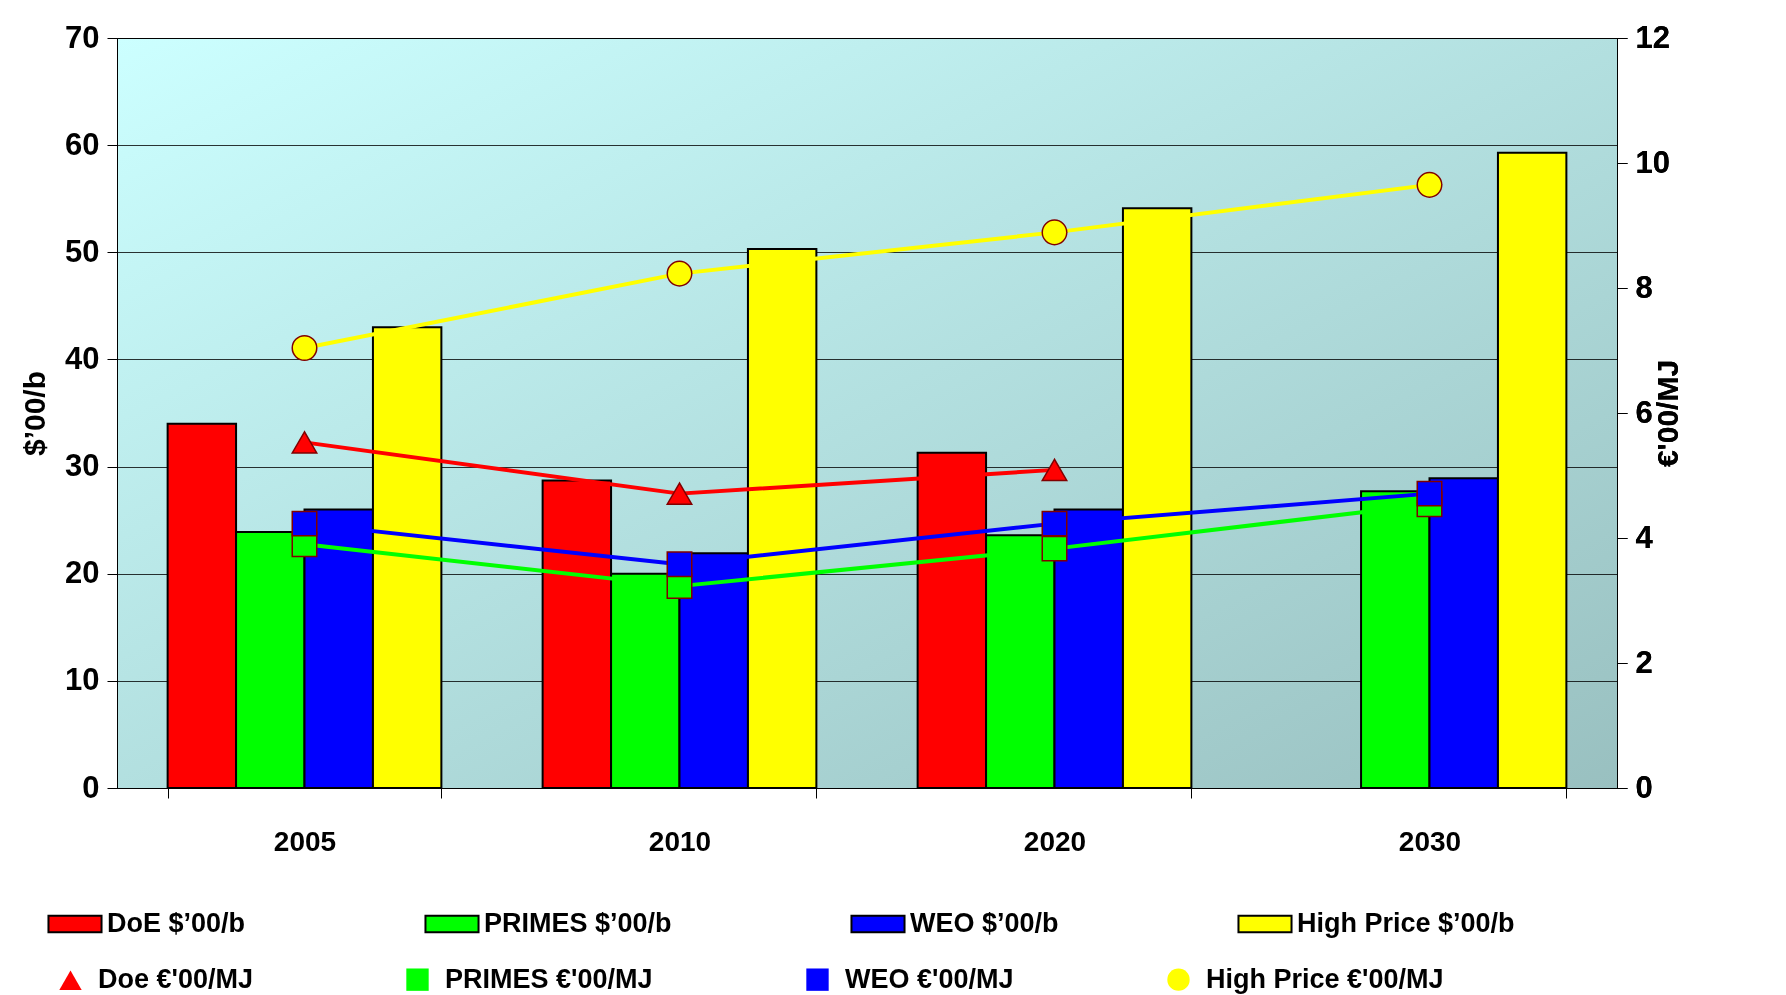 This screenshot has height=995, width=1786. Describe the element at coordinates (578, 923) in the screenshot. I see `legend-label: PRIMES $’00/b` at that location.